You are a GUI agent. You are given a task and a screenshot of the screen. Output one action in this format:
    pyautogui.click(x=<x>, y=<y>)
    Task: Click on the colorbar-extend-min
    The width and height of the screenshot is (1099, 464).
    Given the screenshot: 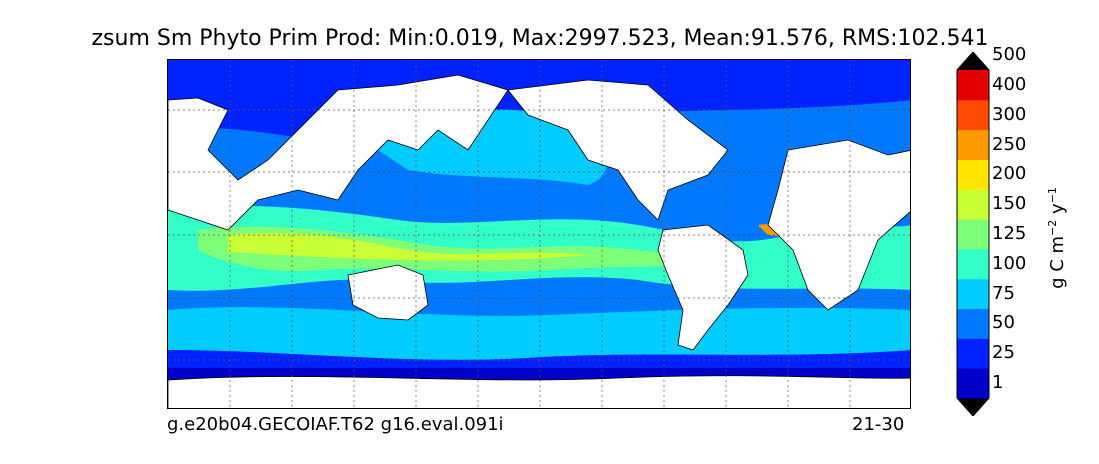 What is the action you would take?
    pyautogui.click(x=973, y=407)
    